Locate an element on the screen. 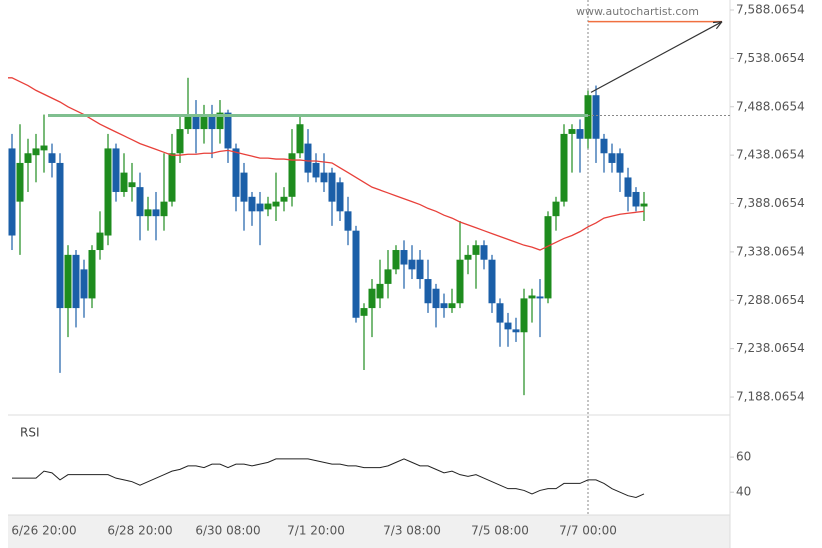 The width and height of the screenshot is (822, 548). x-tick-label: 7/3 08:00 is located at coordinates (412, 531).